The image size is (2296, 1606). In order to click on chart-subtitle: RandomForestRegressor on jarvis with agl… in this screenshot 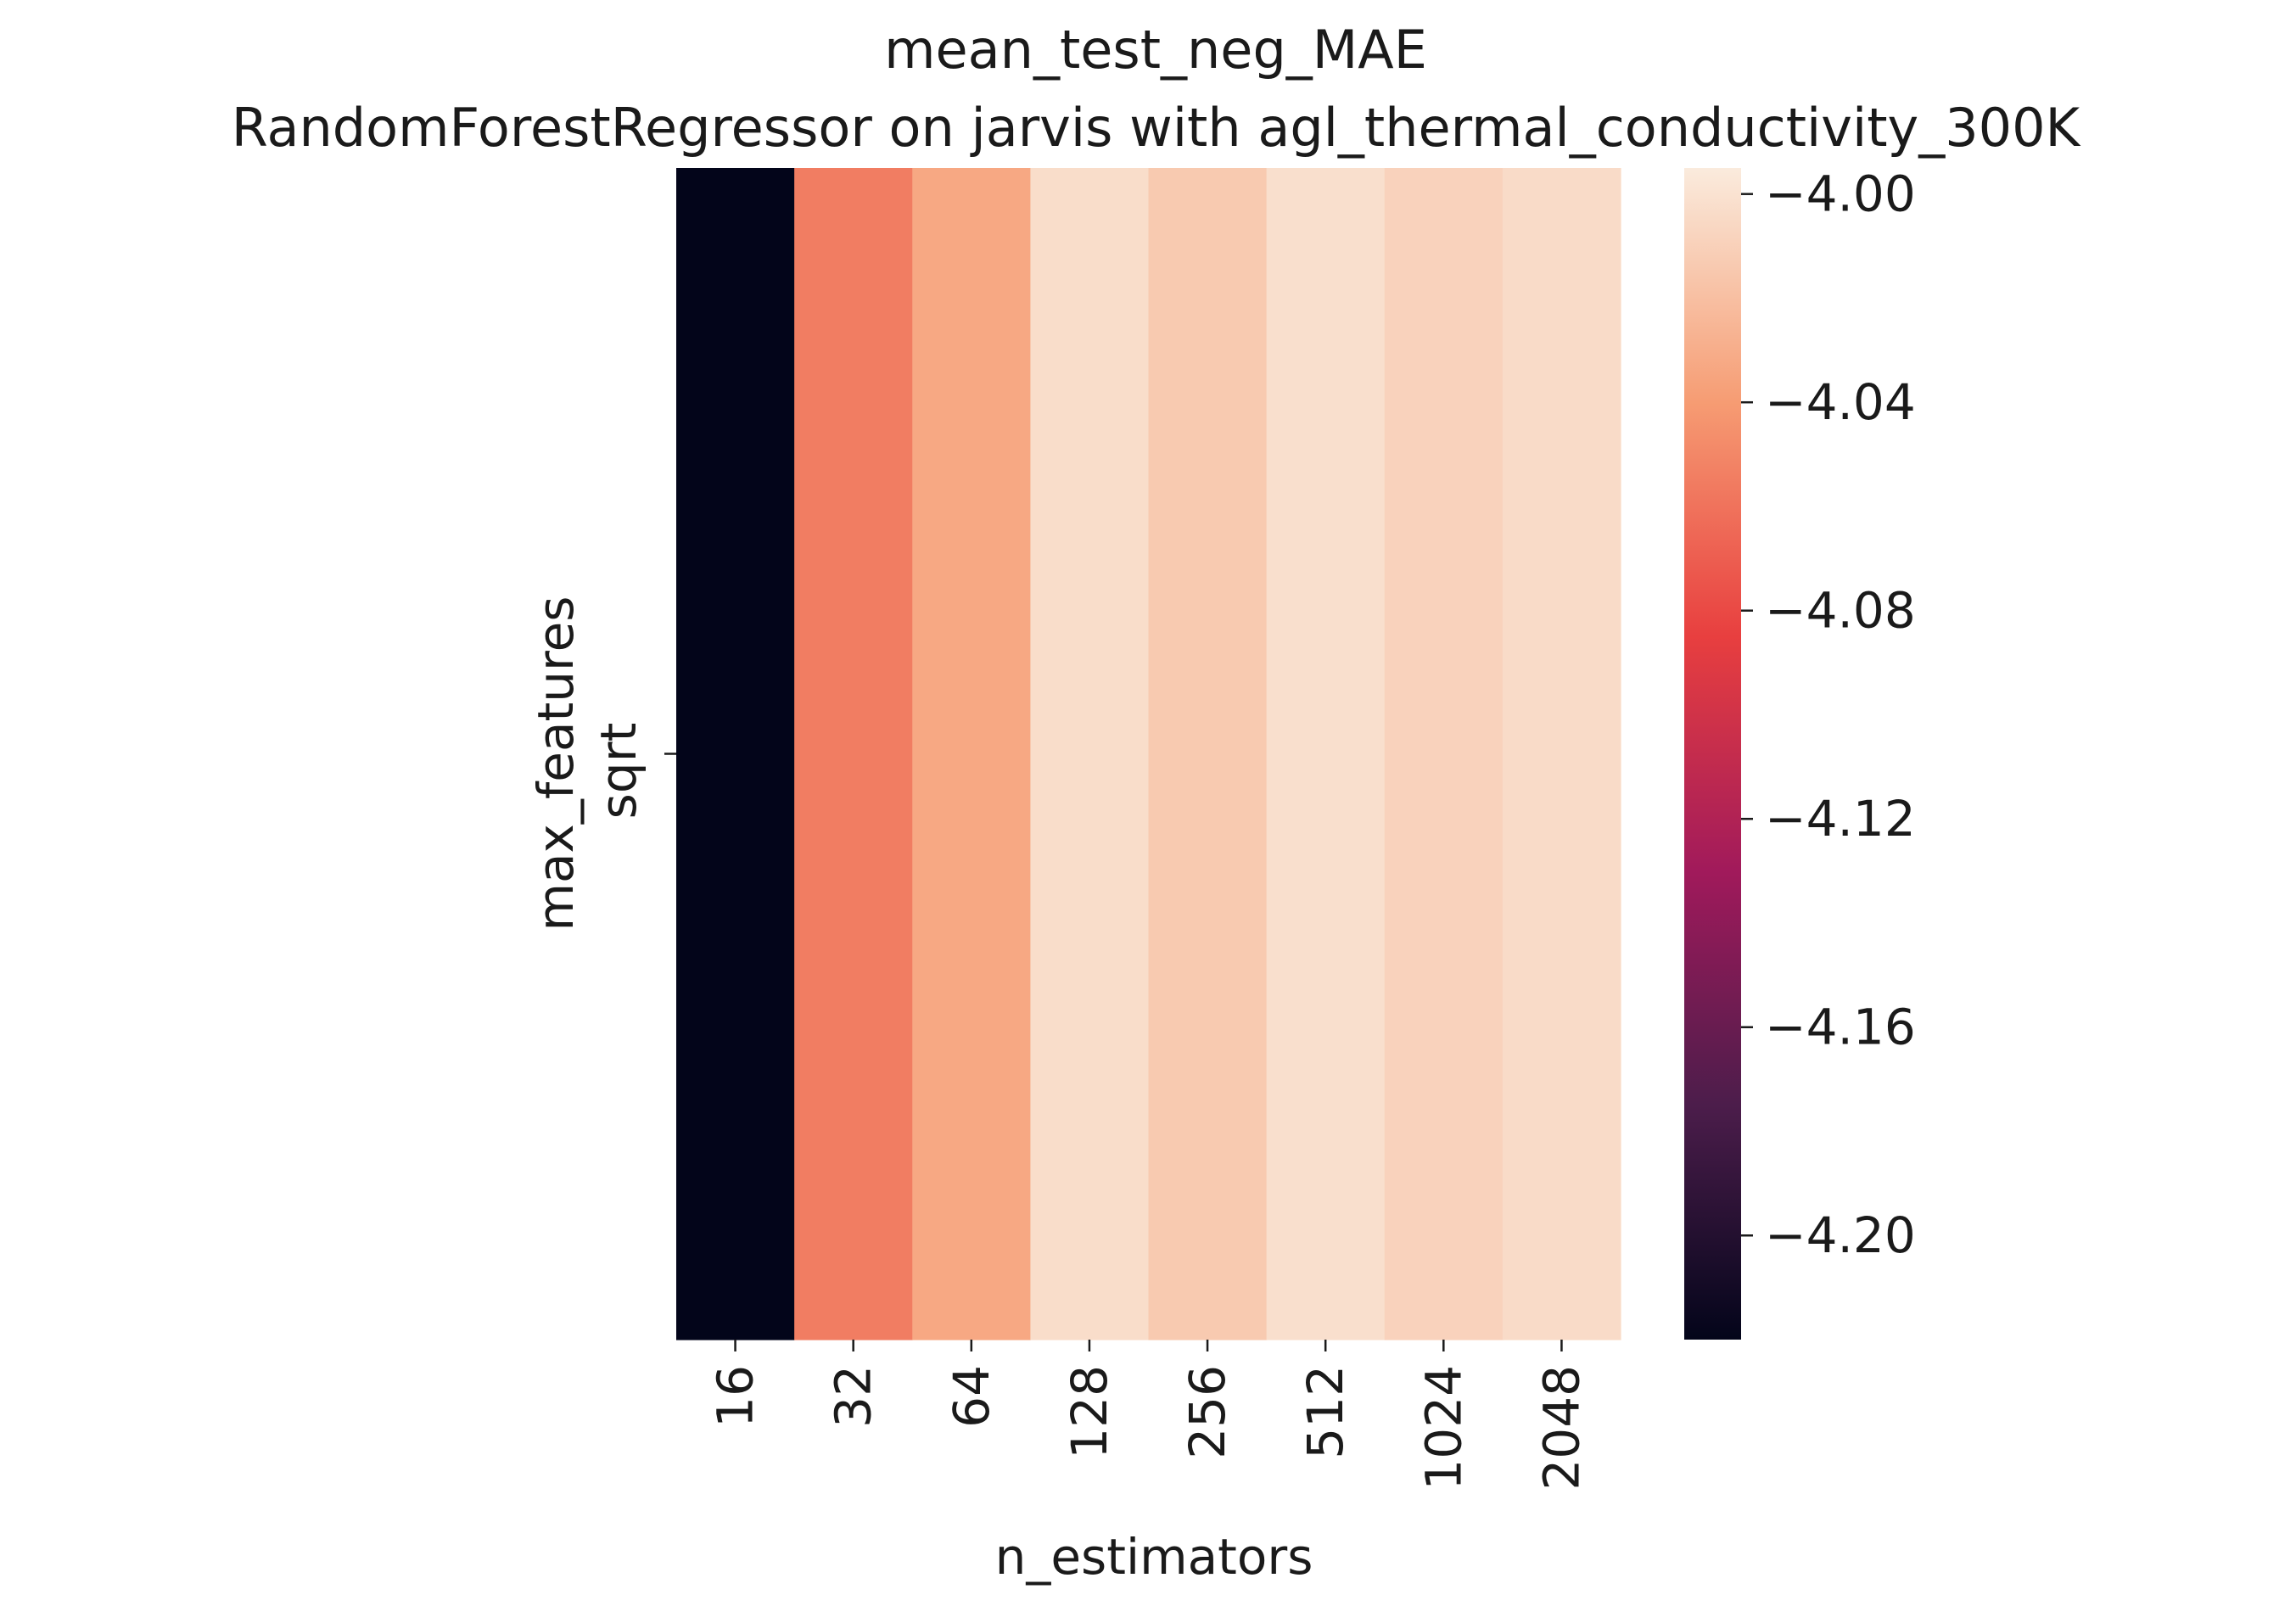, I will do `click(1156, 128)`.